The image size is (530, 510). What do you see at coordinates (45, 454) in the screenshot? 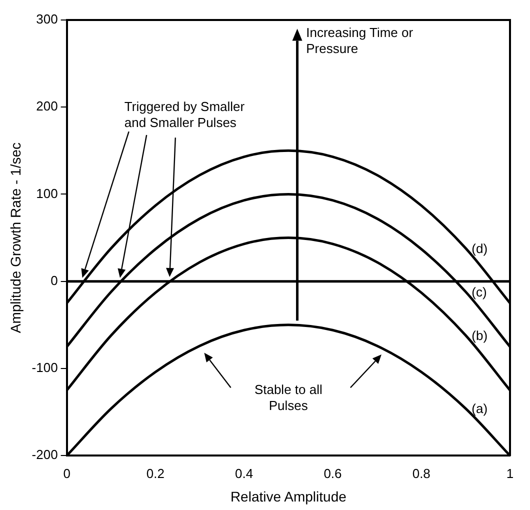
I see `y-tick-label: -200` at bounding box center [45, 454].